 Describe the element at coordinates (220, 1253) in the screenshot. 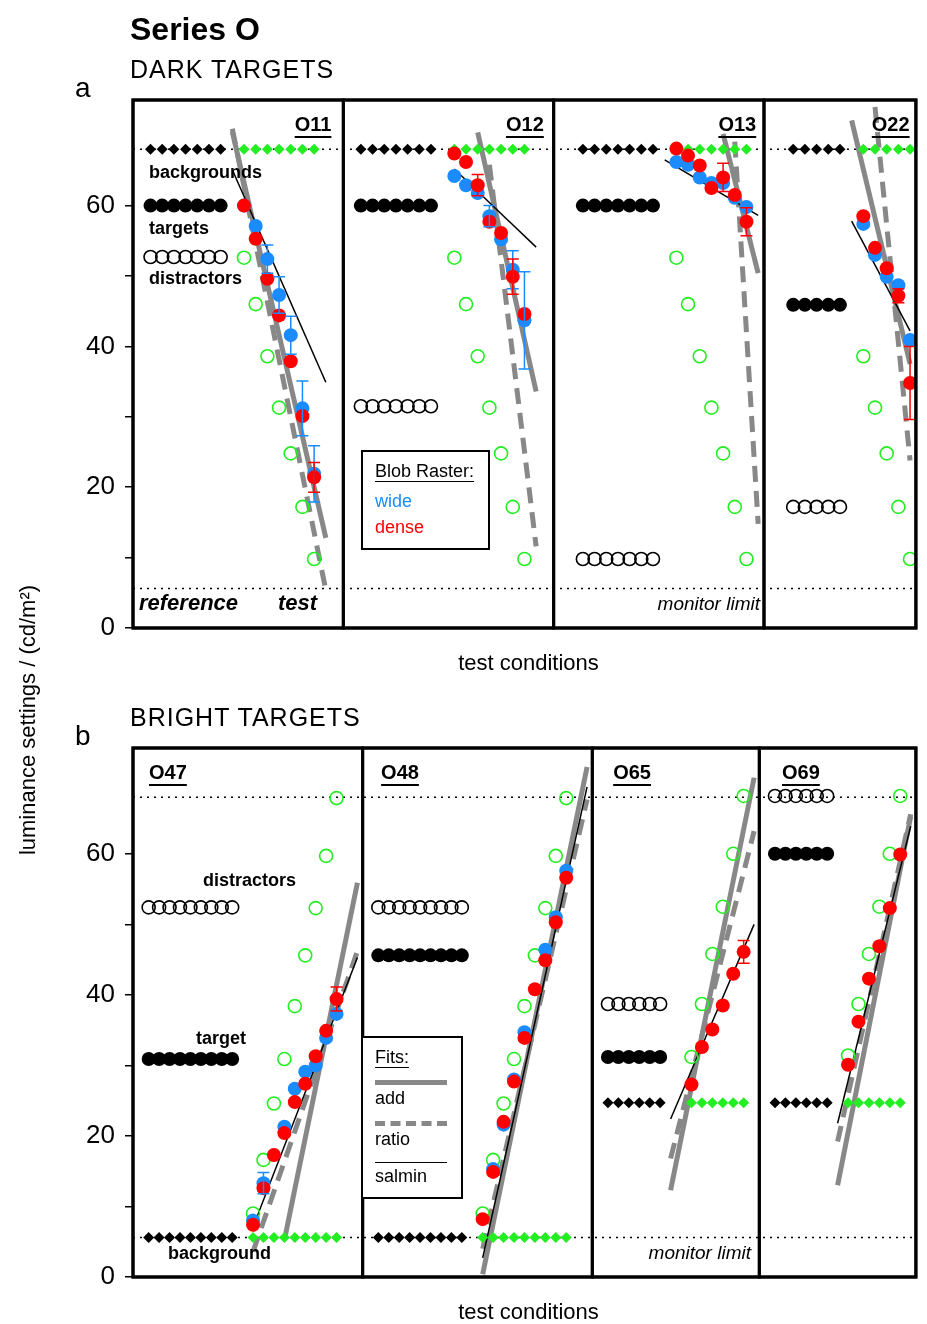

I see `annotation: background` at that location.